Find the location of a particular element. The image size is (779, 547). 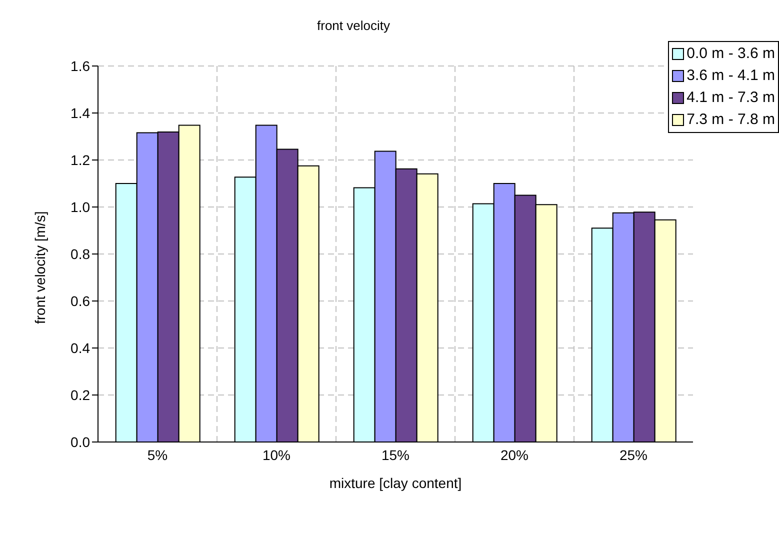

y-tick-label: 0.4 is located at coordinates (80, 348).